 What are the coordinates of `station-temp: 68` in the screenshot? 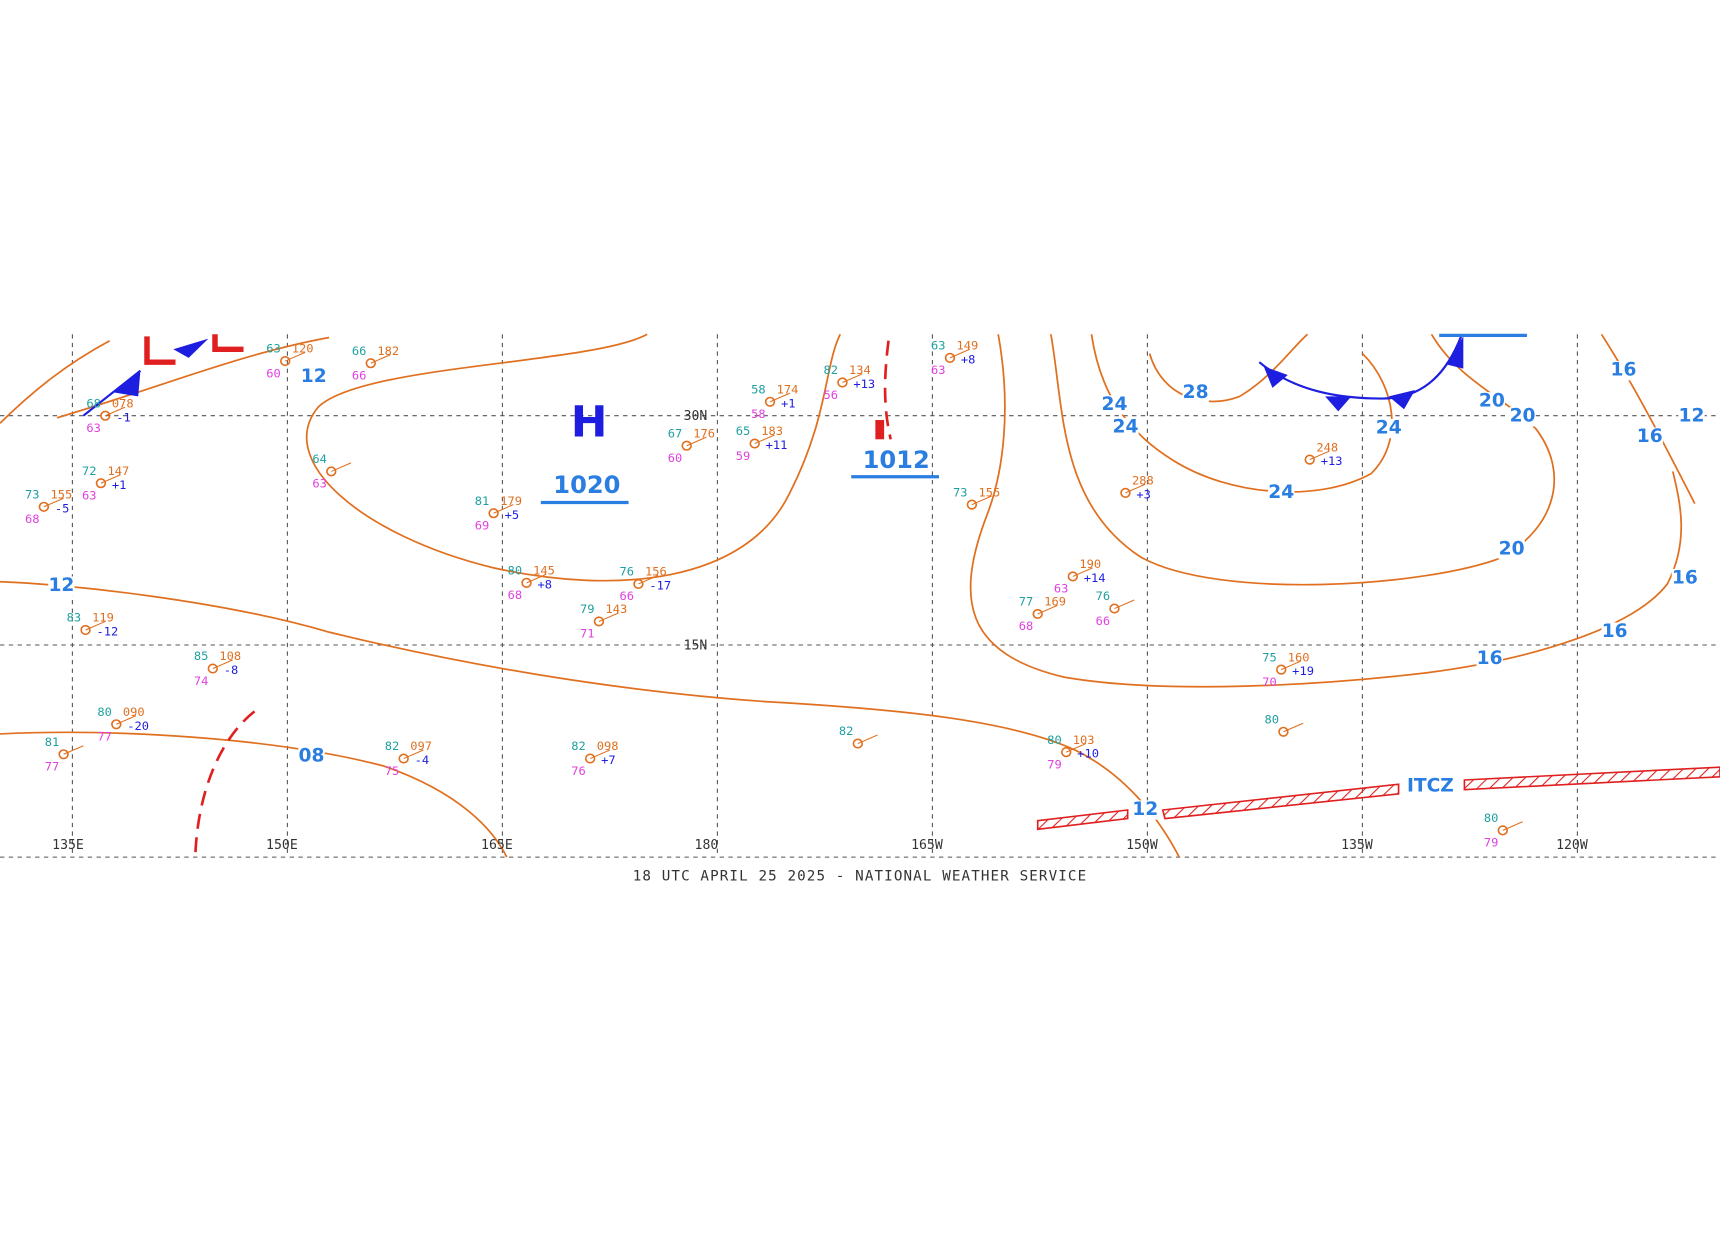 It's located at (93, 404).